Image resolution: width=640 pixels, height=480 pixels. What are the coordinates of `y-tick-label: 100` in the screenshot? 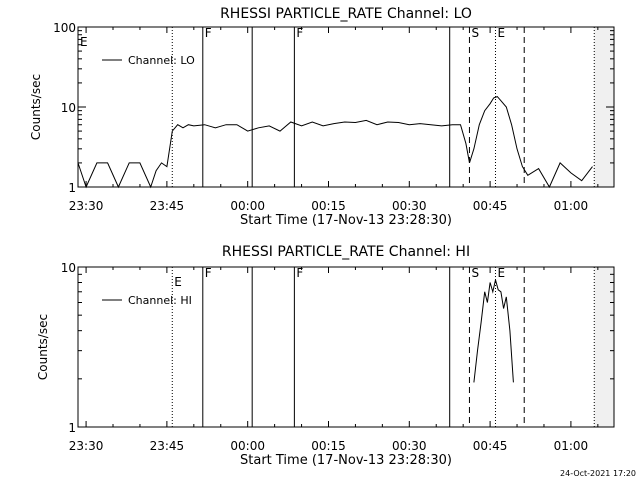 It's located at (64, 28).